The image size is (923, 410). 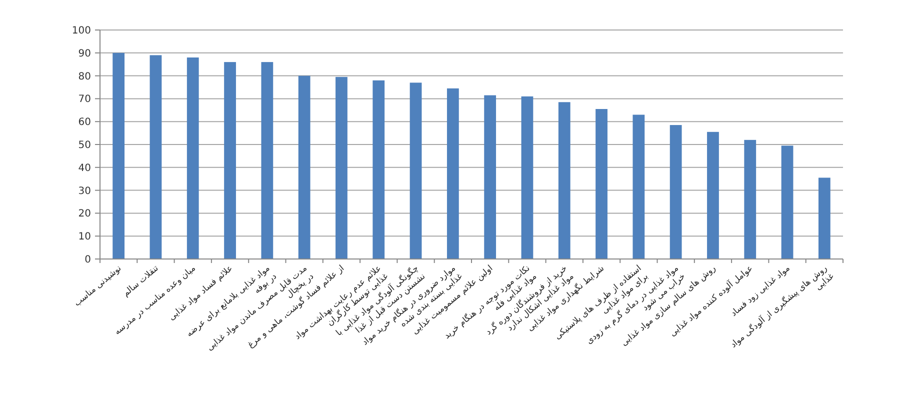 What do you see at coordinates (81, 31) in the screenshot?
I see `y-tick-label: 100` at bounding box center [81, 31].